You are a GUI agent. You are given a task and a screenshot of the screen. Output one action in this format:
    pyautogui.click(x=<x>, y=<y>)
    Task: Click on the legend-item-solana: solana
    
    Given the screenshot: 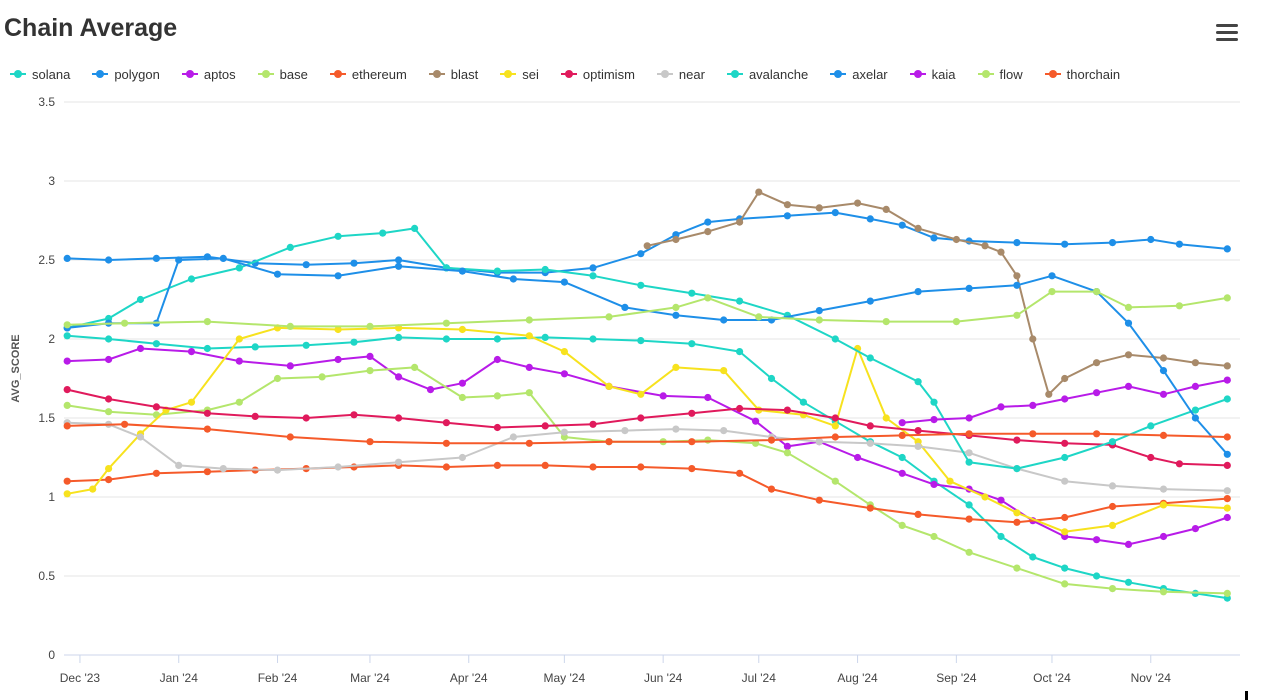 What is the action you would take?
    pyautogui.click(x=40, y=74)
    